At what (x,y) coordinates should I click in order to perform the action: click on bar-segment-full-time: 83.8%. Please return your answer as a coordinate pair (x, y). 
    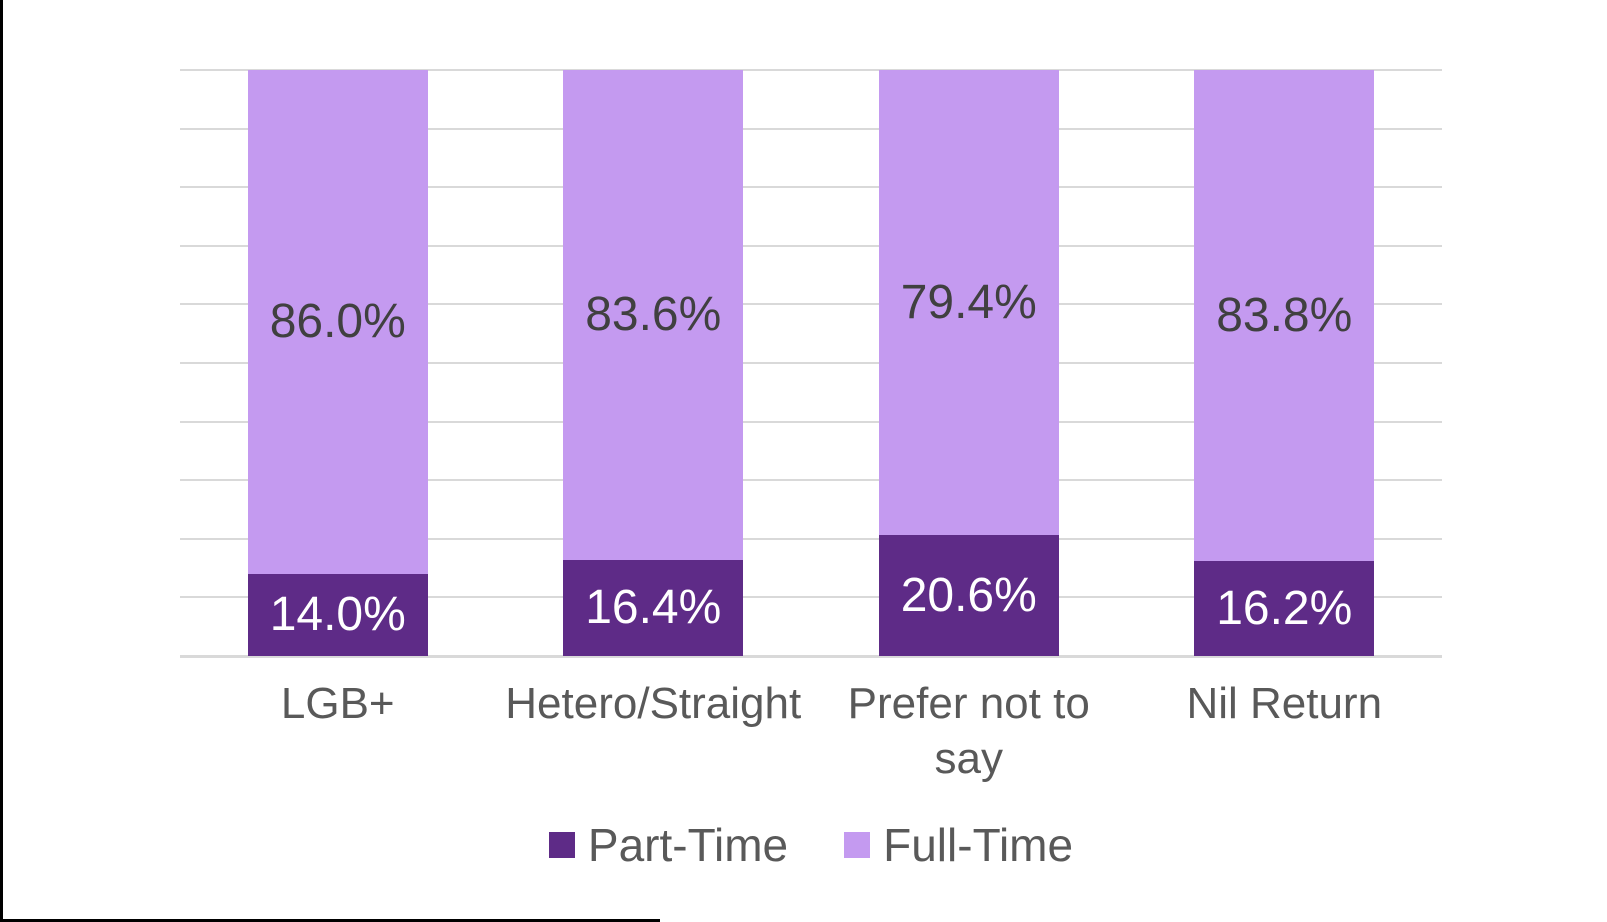
    Looking at the image, I should click on (1284, 316).